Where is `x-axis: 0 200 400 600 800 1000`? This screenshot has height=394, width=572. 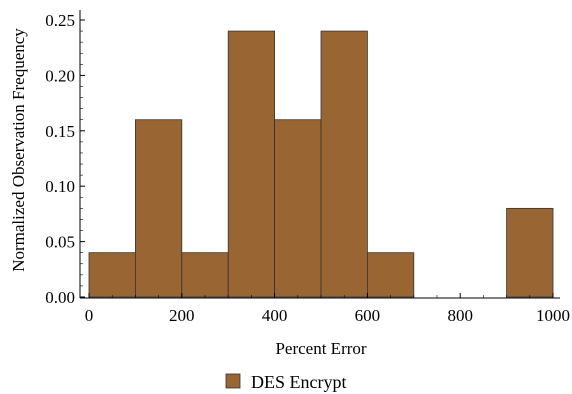
x-axis: 0 200 400 600 800 1000 is located at coordinates (325, 309).